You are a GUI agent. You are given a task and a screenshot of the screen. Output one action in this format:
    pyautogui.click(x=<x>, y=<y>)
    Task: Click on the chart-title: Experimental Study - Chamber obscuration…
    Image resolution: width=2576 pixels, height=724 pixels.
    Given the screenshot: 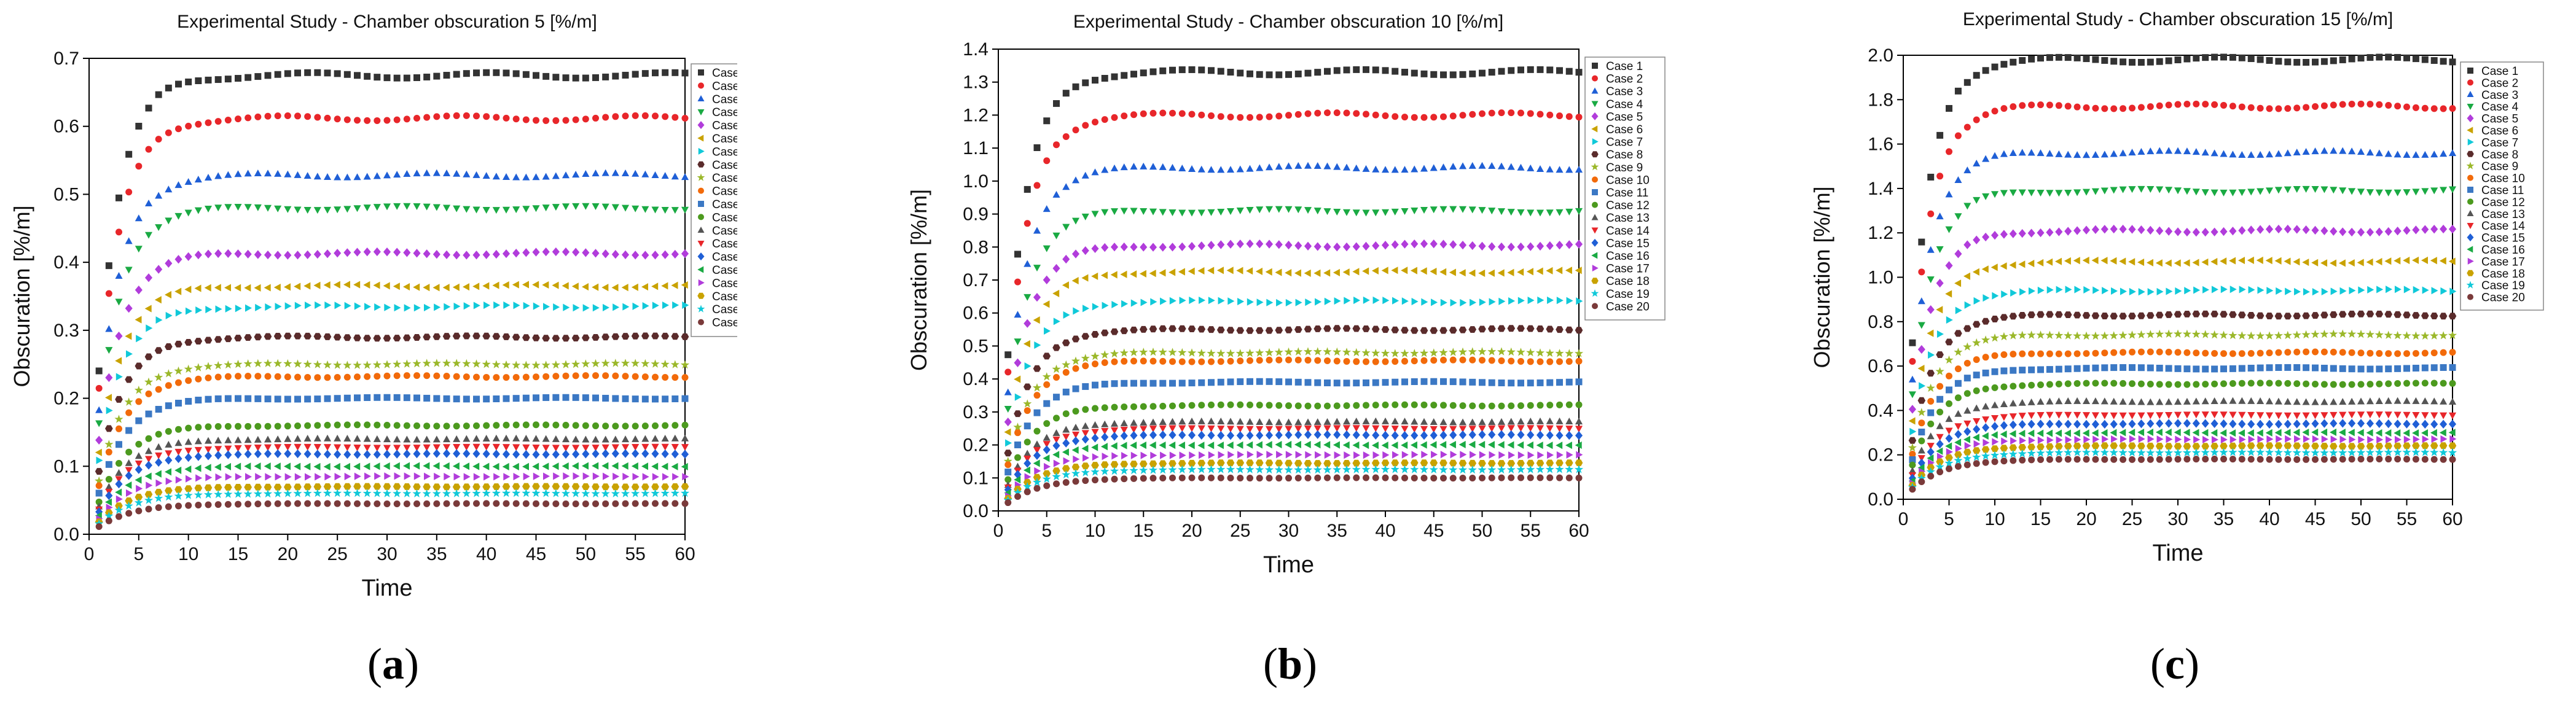 What is the action you would take?
    pyautogui.click(x=2178, y=19)
    